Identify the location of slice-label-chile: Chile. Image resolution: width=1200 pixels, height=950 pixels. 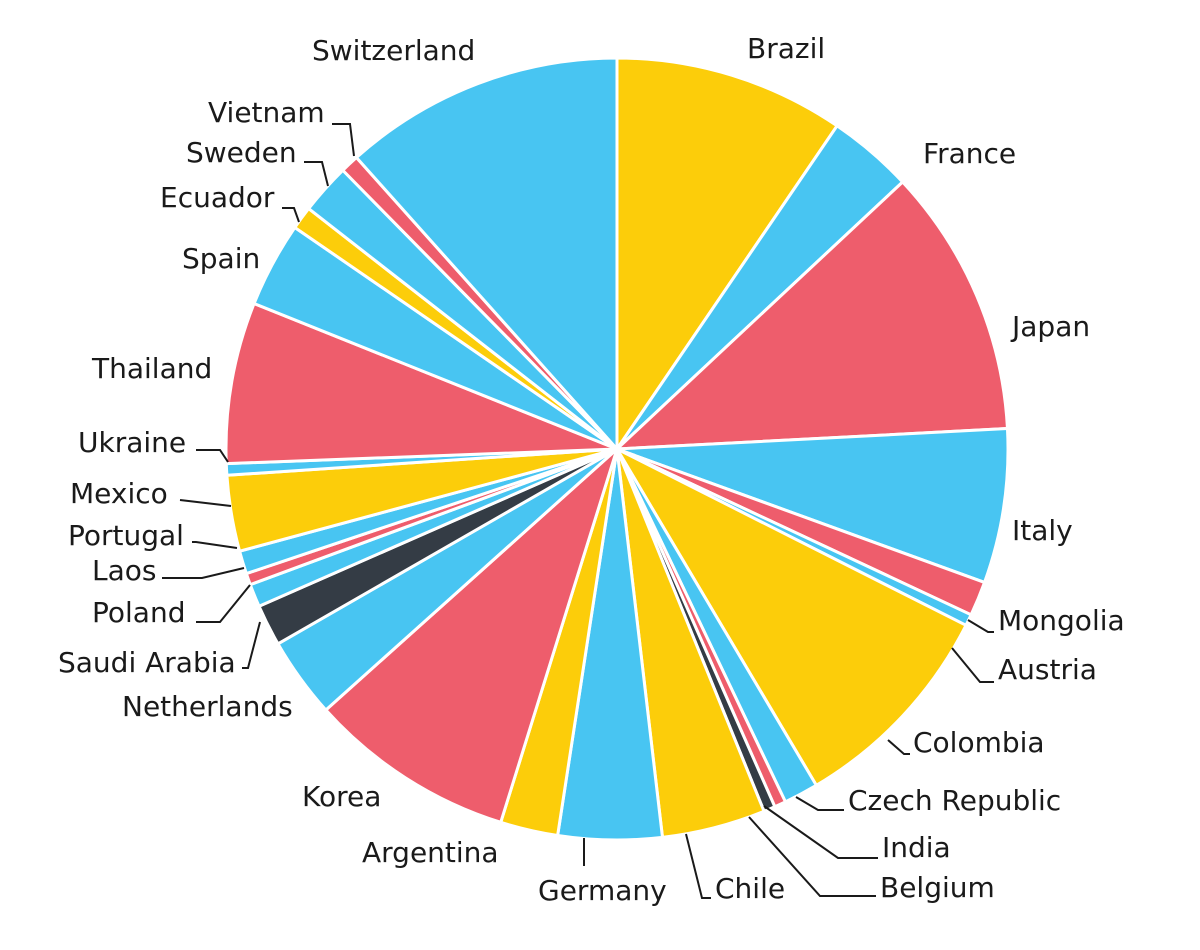
(750, 888).